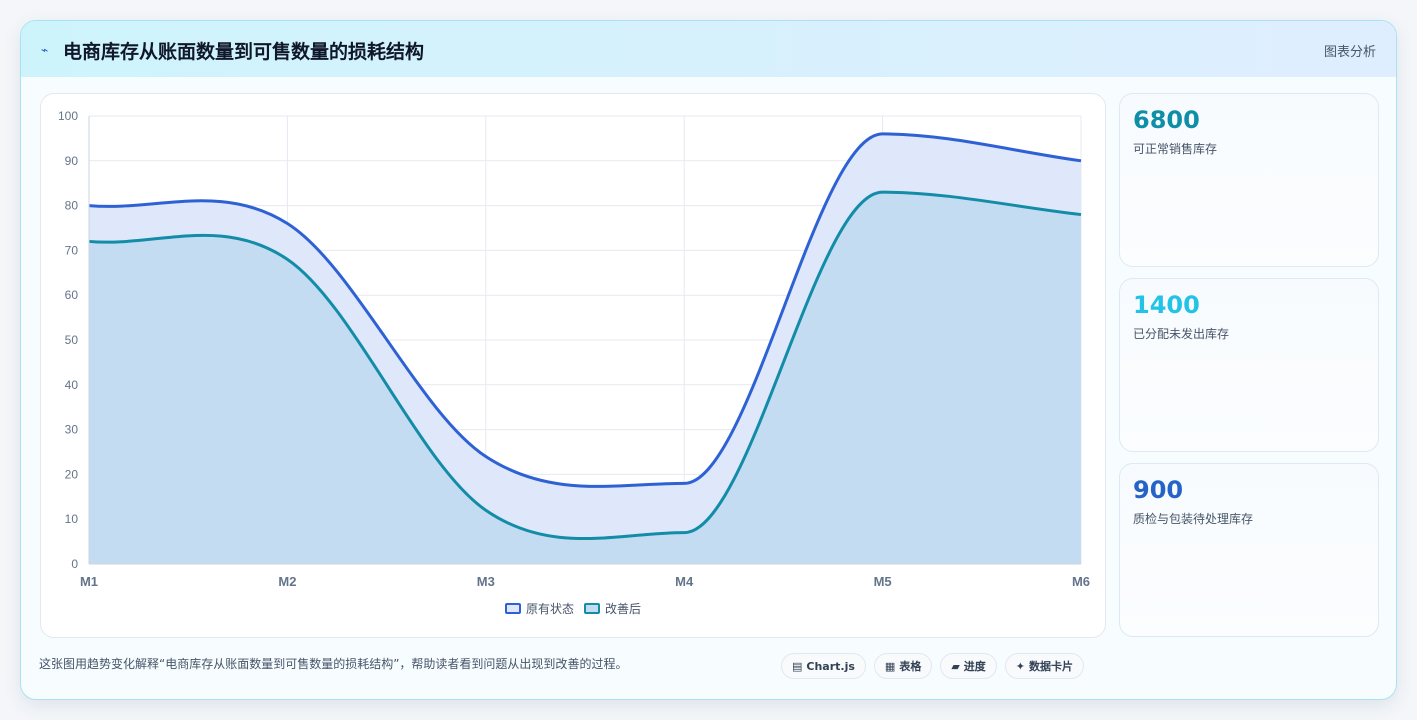 The height and width of the screenshot is (720, 1417). Describe the element at coordinates (797, 666) in the screenshot. I see `chart-icon: ▤` at that location.